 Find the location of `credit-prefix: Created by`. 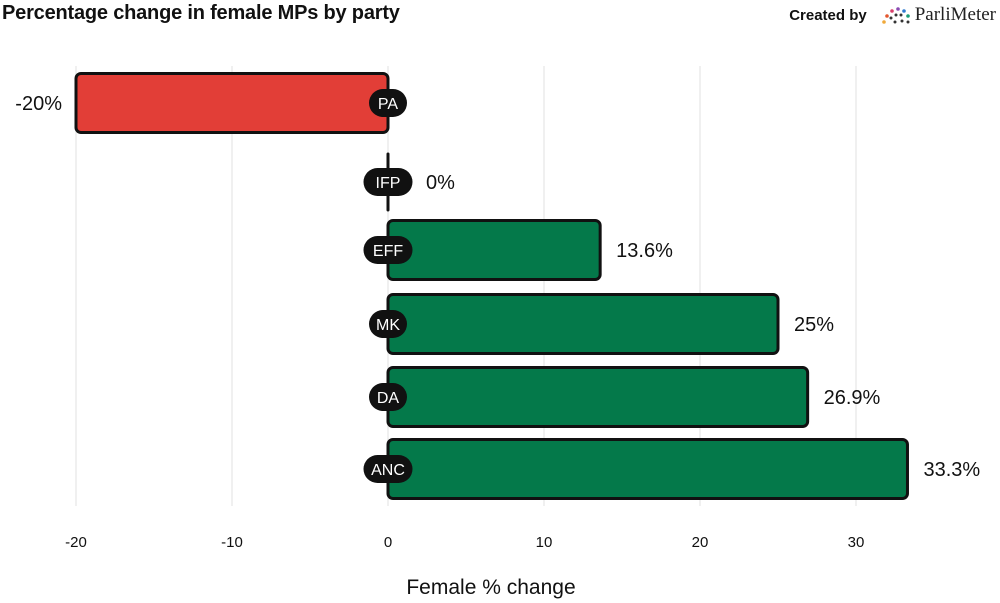

credit-prefix: Created by is located at coordinates (828, 15).